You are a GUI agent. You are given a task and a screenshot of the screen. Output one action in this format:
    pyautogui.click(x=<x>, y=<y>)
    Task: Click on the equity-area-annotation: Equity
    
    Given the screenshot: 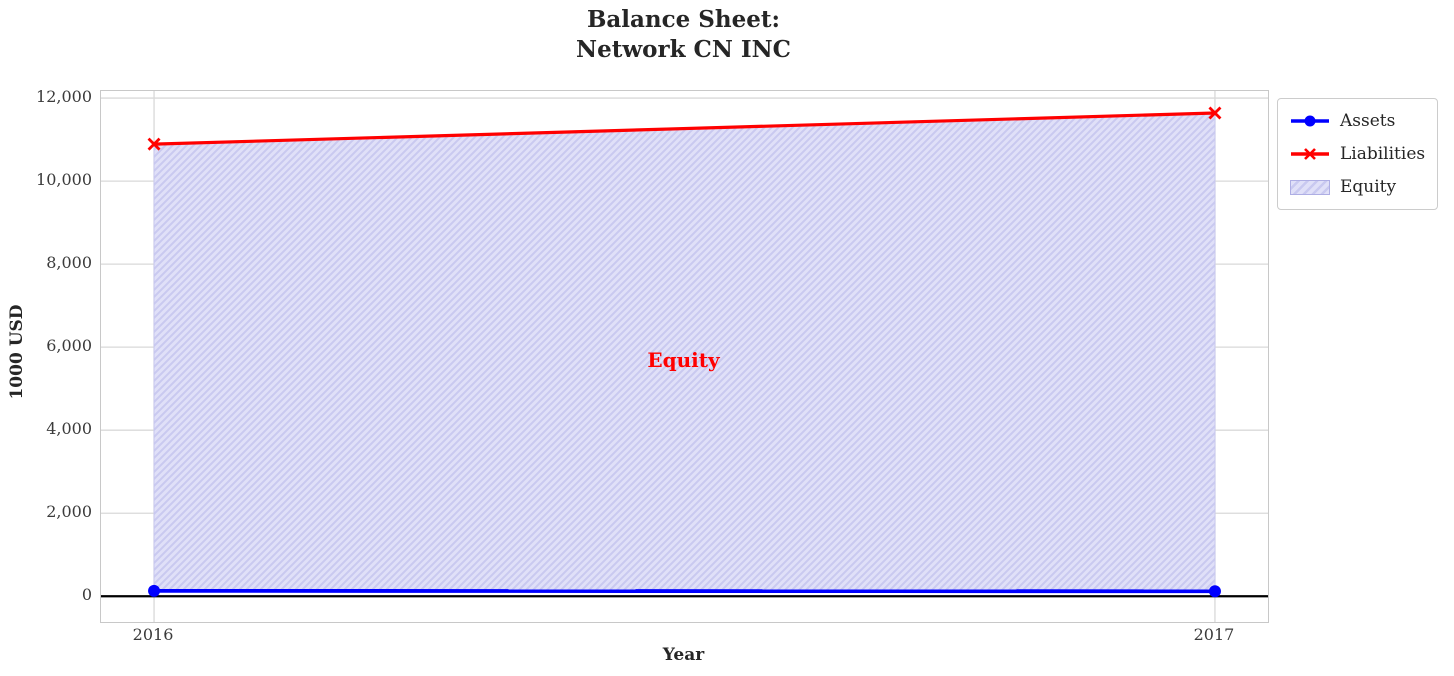 What is the action you would take?
    pyautogui.click(x=683, y=359)
    